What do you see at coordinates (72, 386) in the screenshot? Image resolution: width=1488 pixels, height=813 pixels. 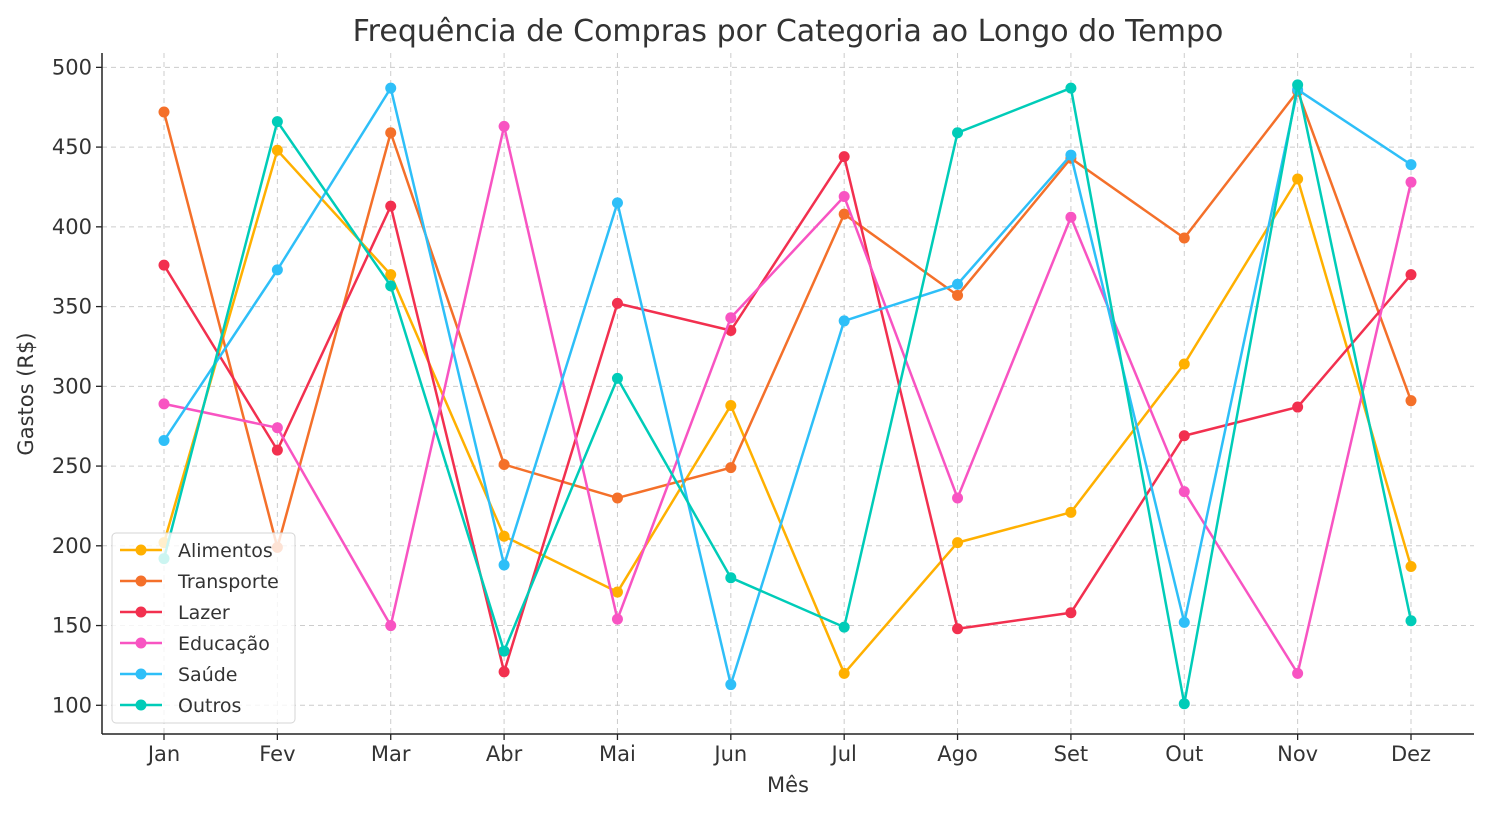 I see `y-tick-label: 300` at bounding box center [72, 386].